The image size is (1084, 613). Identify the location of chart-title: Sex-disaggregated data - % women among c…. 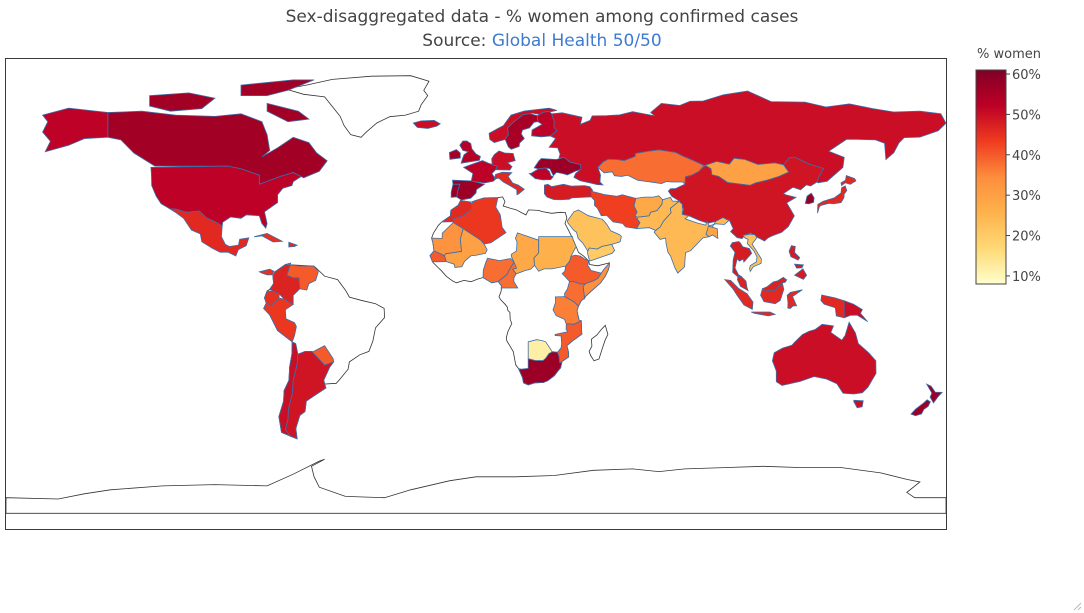
(542, 17).